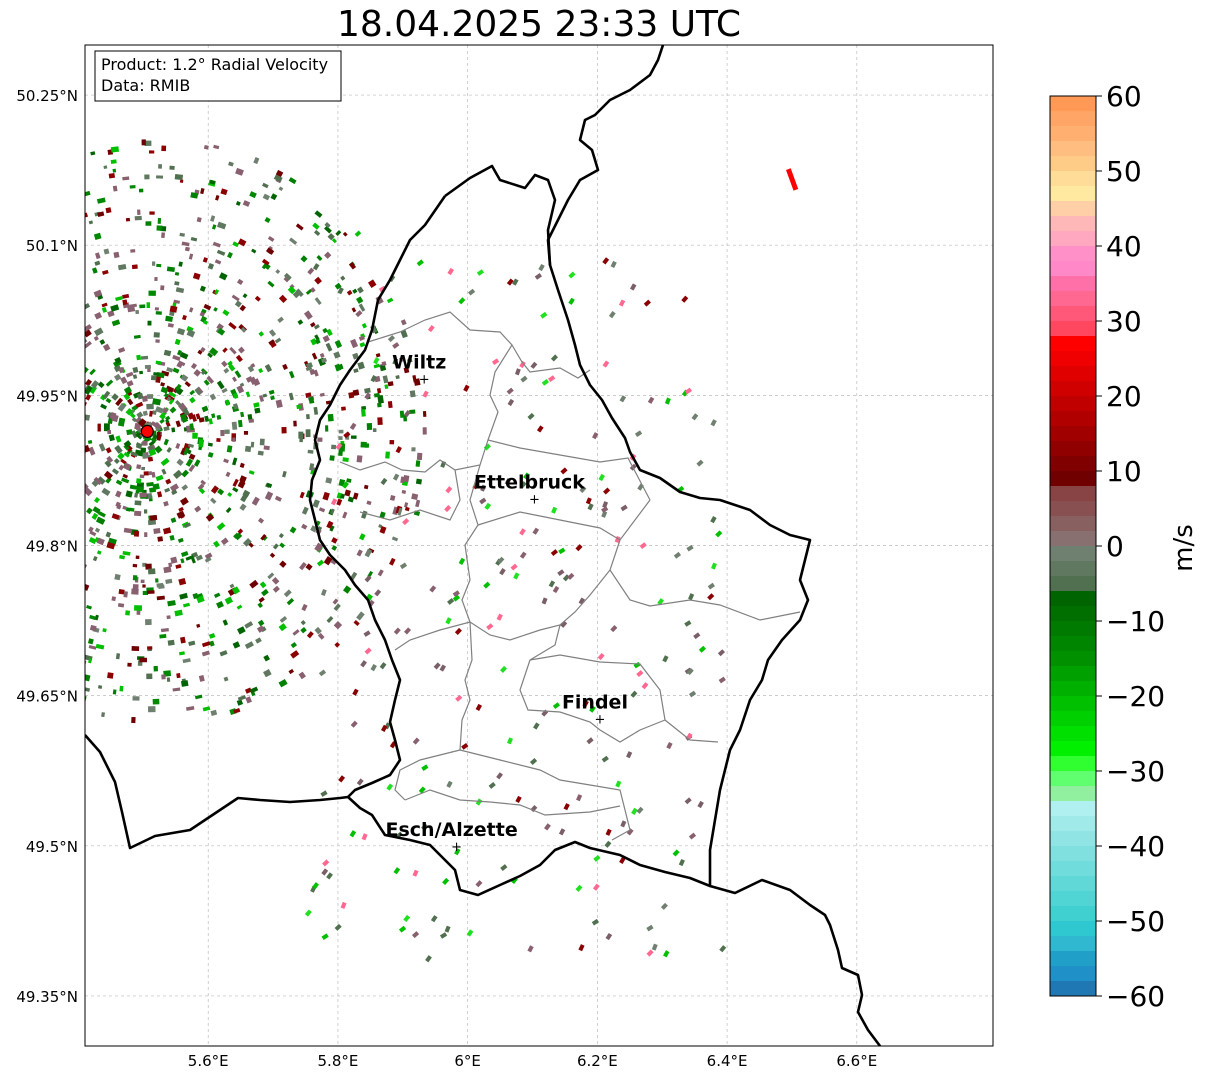 The image size is (1207, 1081). I want to click on city-markers: +Wiltz+Ettelbruck+Findel+Esch/Alzette, so click(507, 602).